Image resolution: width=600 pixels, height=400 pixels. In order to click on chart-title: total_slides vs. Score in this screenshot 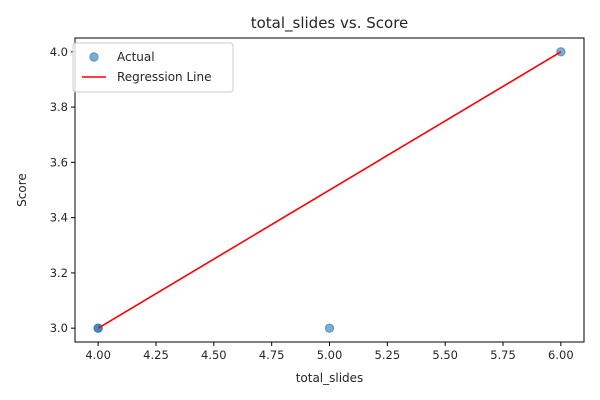, I will do `click(330, 23)`.